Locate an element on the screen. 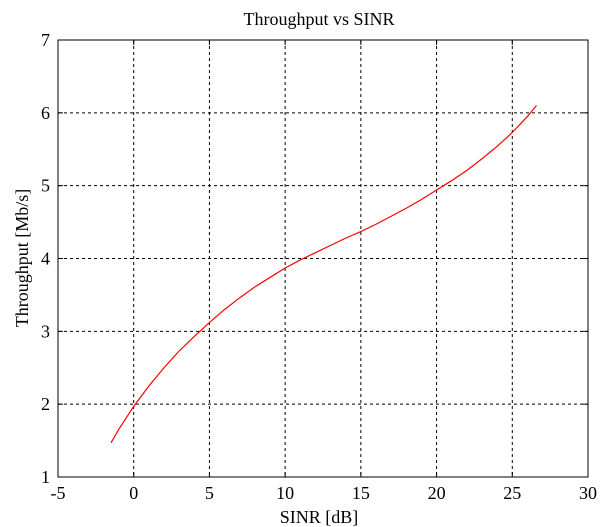 The width and height of the screenshot is (602, 527). x-tick-label: -5 is located at coordinates (58, 493).